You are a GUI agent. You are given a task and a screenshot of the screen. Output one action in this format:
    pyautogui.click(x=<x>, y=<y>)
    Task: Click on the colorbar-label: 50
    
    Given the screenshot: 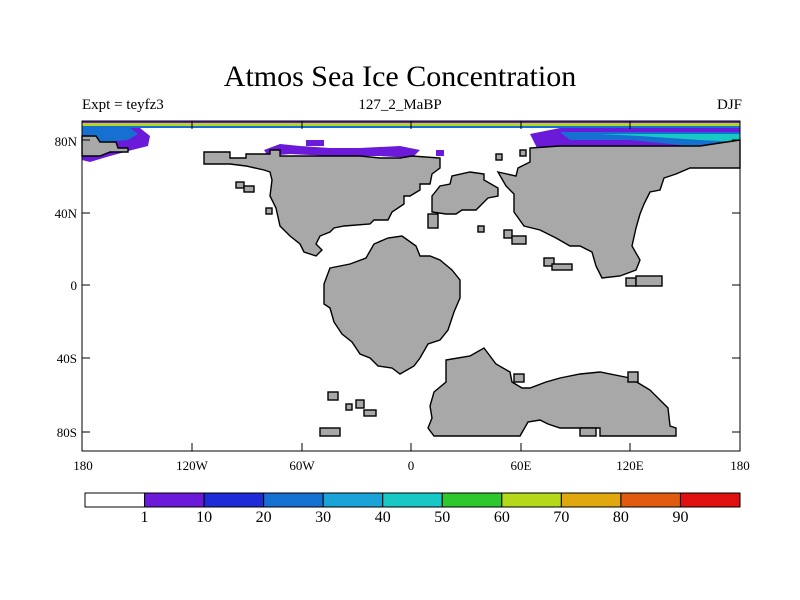 What is the action you would take?
    pyautogui.click(x=442, y=517)
    